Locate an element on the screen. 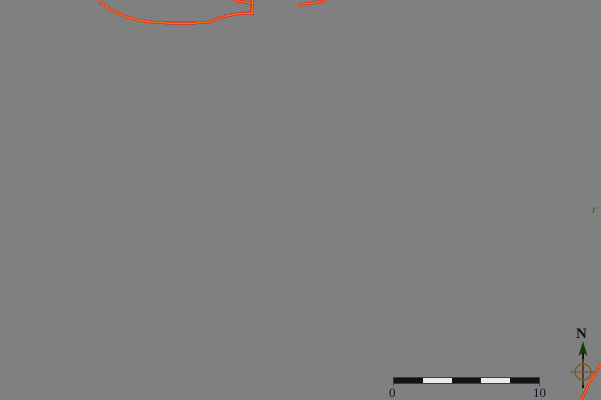 The image size is (601, 400). scale-bar-track is located at coordinates (466, 380).